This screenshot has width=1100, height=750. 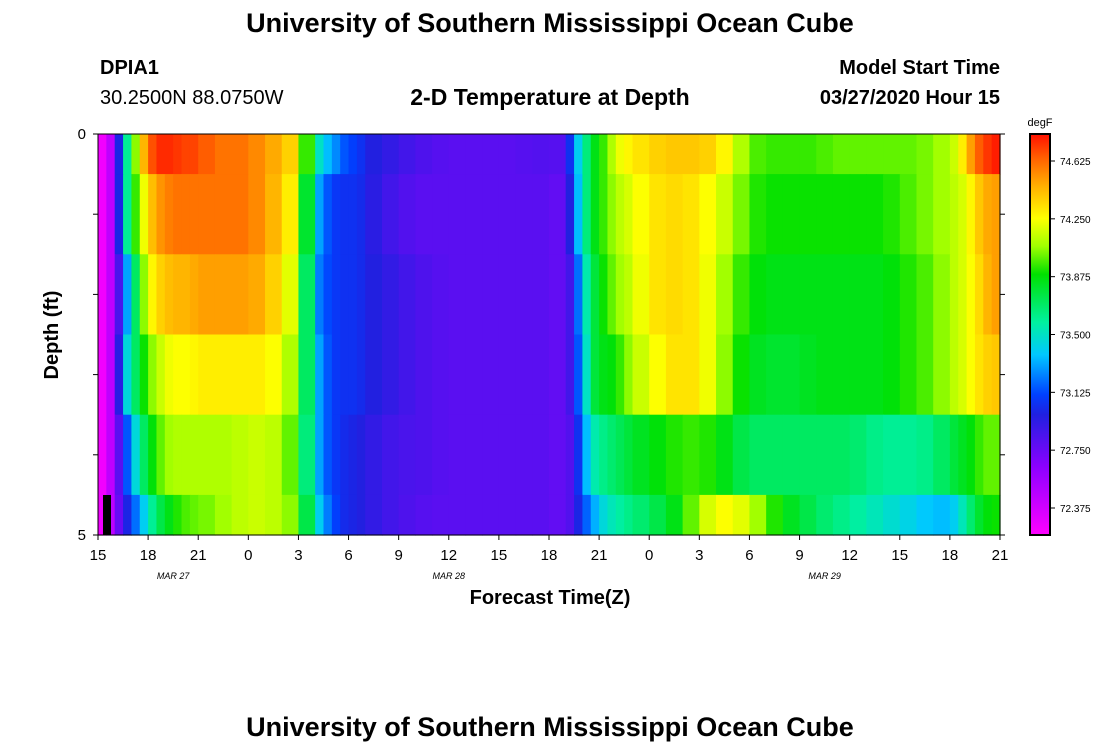 I want to click on x-tick-label: 9, so click(x=799, y=555).